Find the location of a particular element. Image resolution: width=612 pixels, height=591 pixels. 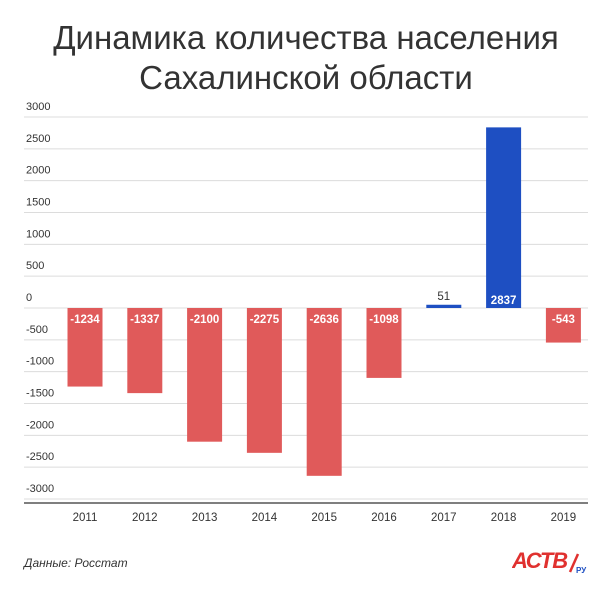

x-tick-label: 2015 is located at coordinates (324, 518).